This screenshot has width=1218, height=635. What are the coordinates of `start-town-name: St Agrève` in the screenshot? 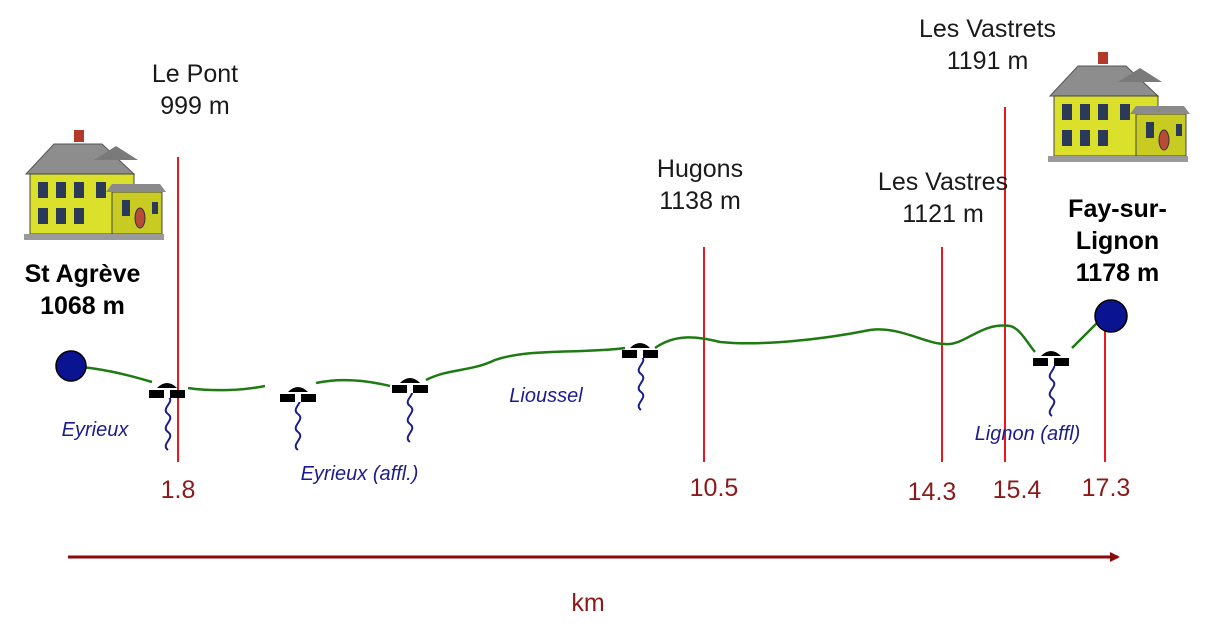 It's located at (82, 274).